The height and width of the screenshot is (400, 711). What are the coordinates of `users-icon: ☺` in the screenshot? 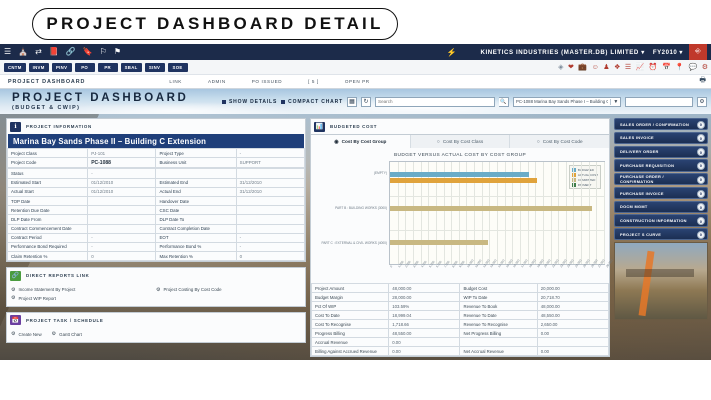 It's located at (595, 67).